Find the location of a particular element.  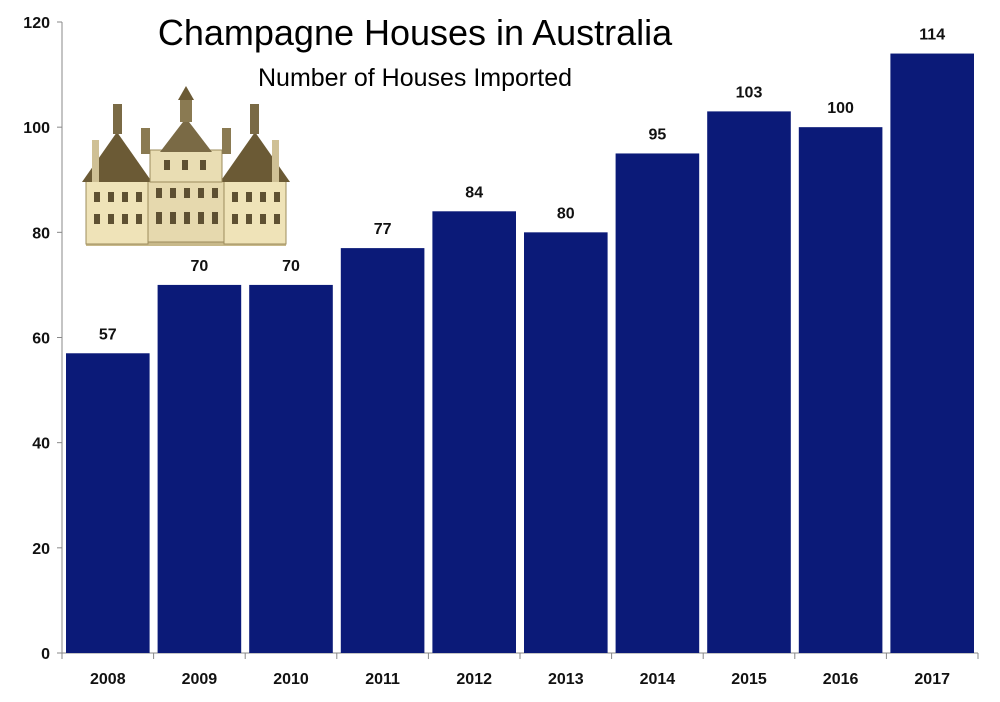

x-tick-label: 2010 is located at coordinates (291, 679).